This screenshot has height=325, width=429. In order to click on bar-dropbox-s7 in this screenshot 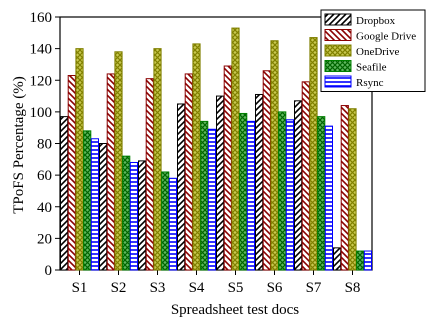, I will do `click(298, 185)`.